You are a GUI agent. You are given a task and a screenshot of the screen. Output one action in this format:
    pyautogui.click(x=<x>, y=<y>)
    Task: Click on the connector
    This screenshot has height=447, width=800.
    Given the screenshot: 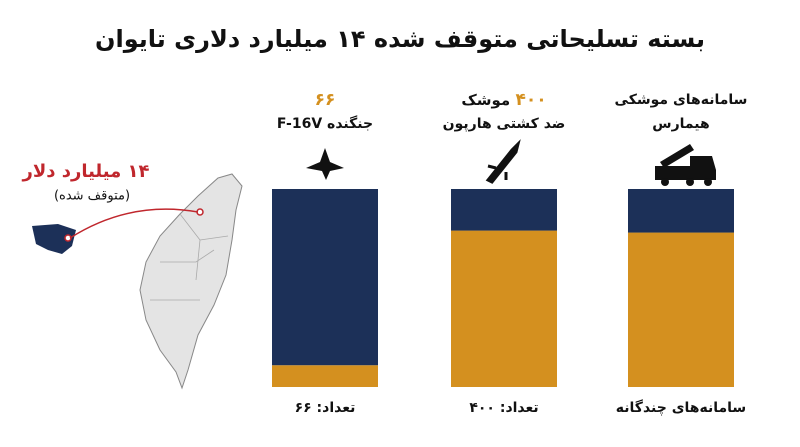 What is the action you would take?
    pyautogui.click(x=134, y=223)
    